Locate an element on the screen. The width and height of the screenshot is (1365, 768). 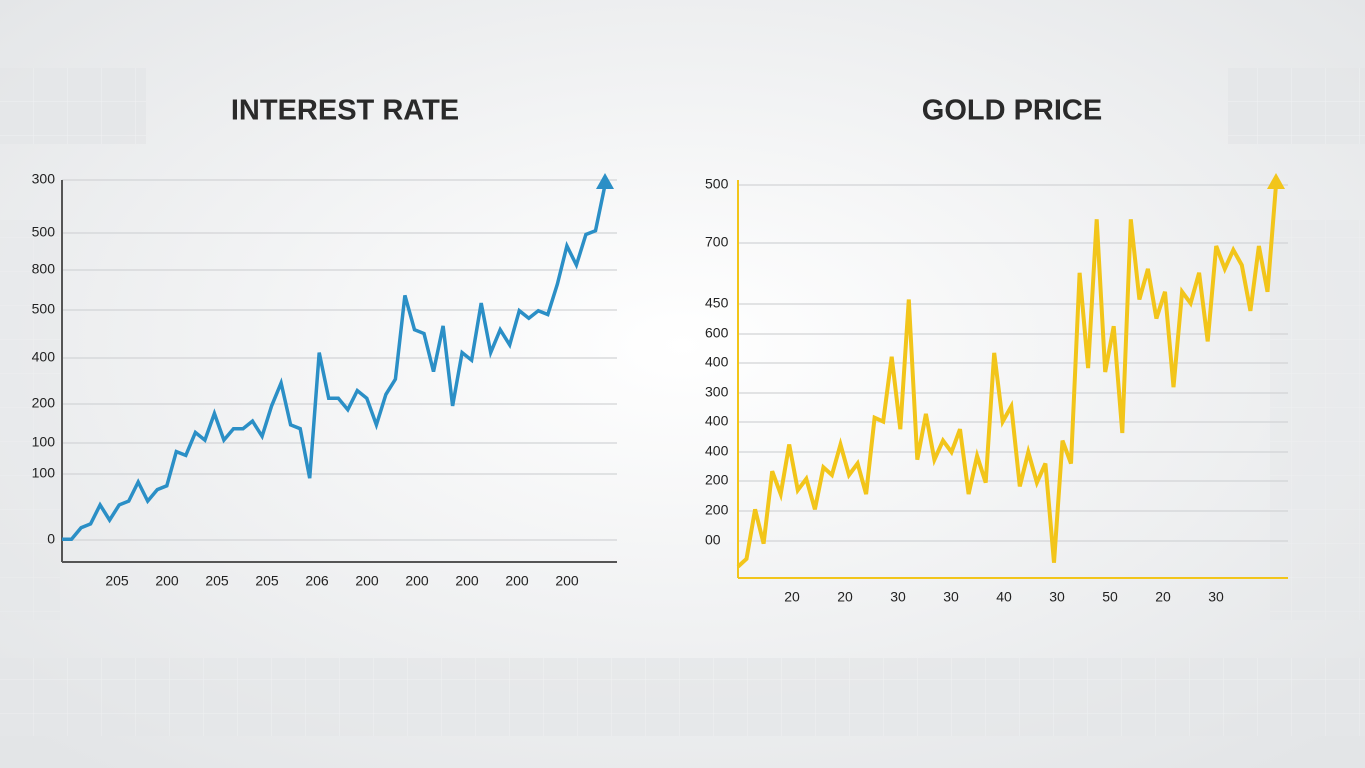
y-tick-label: 0 is located at coordinates (51, 539).